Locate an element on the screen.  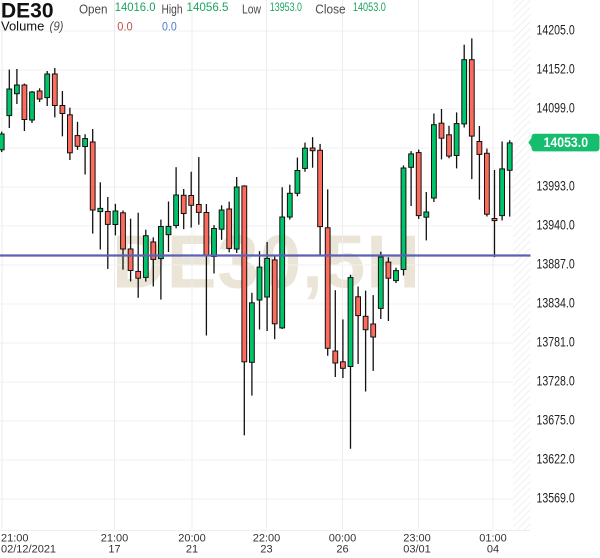
svg-text: 23:00 is located at coordinates (417, 539).